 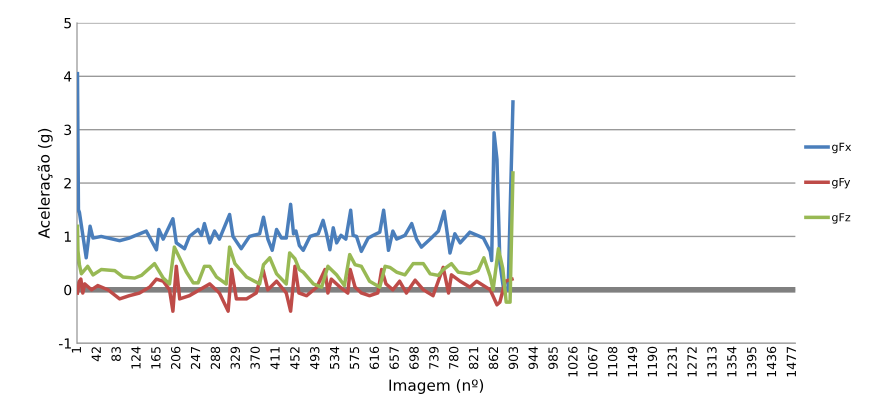 I want to click on x-axis-title: Imagem (nº), so click(x=436, y=386).